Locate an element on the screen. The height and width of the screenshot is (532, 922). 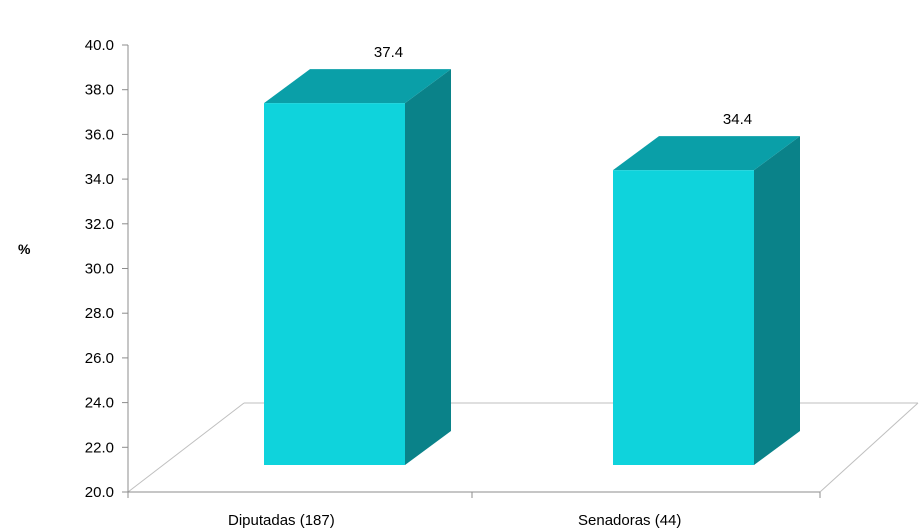
floor-edge-right is located at coordinates (869, 447).